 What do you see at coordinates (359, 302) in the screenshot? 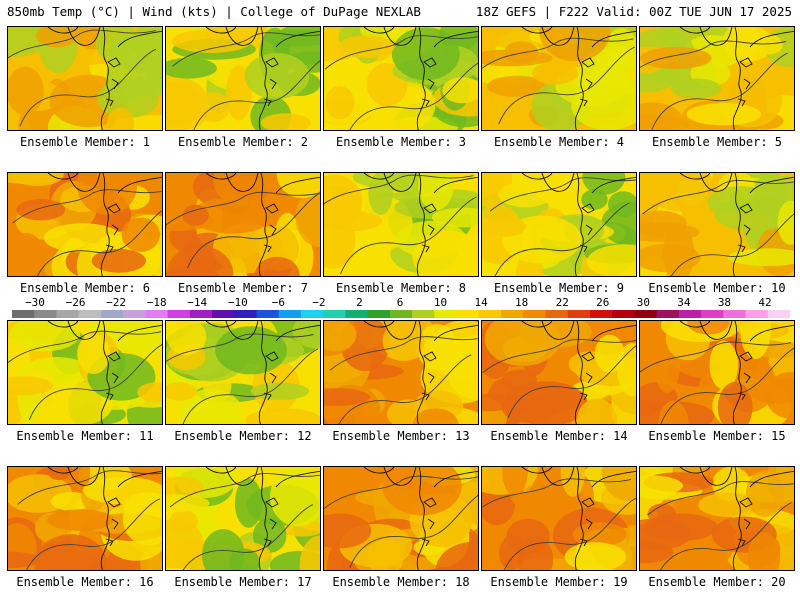
I see `colorbar-tick-label: 2` at bounding box center [359, 302].